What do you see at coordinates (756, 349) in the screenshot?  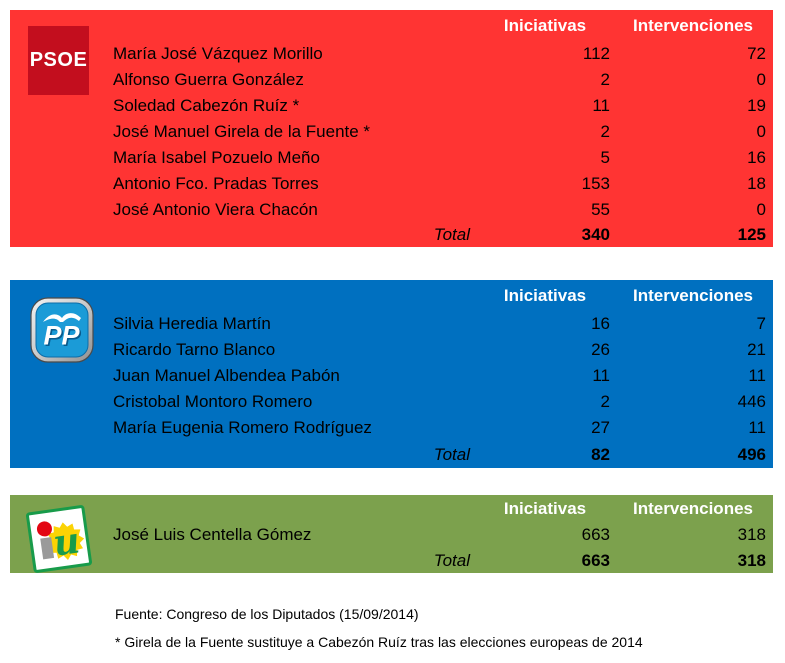 I see `intervenciones-value: 21` at bounding box center [756, 349].